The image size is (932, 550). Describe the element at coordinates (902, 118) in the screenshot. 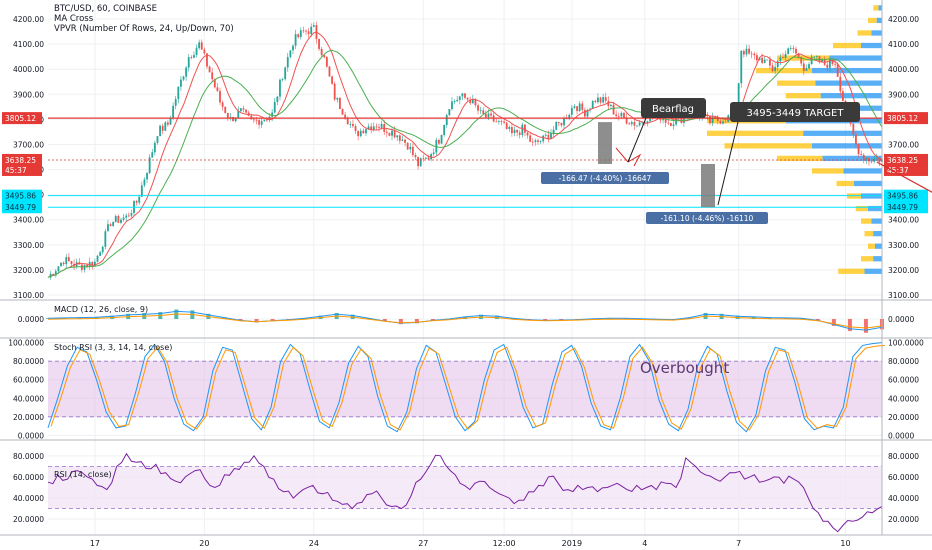

I see `right-resistance-tag: 3805.12` at that location.